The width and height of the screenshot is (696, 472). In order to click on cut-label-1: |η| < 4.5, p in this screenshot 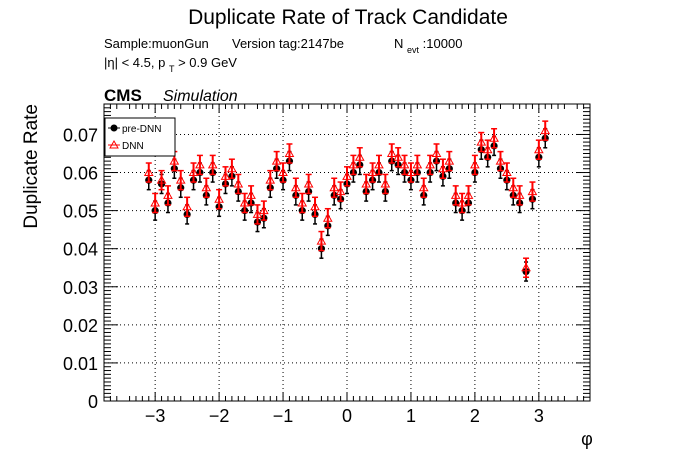, I will do `click(134, 62)`.